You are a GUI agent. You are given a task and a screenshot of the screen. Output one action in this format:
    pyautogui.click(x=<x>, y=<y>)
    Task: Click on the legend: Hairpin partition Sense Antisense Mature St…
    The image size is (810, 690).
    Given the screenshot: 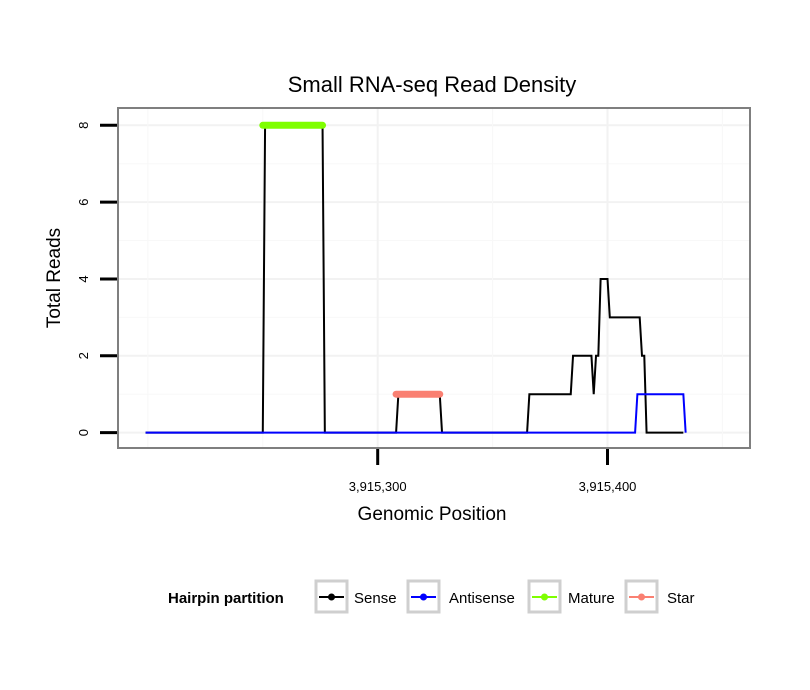 What is the action you would take?
    pyautogui.click(x=431, y=596)
    